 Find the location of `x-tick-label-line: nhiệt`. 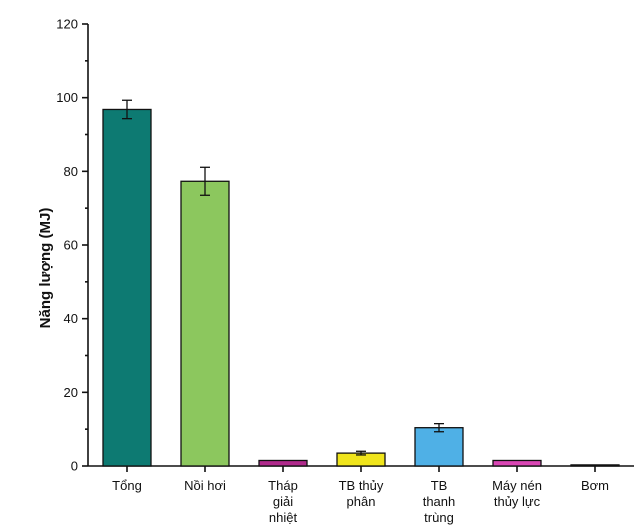

x-tick-label-line: nhiệt is located at coordinates (283, 517).